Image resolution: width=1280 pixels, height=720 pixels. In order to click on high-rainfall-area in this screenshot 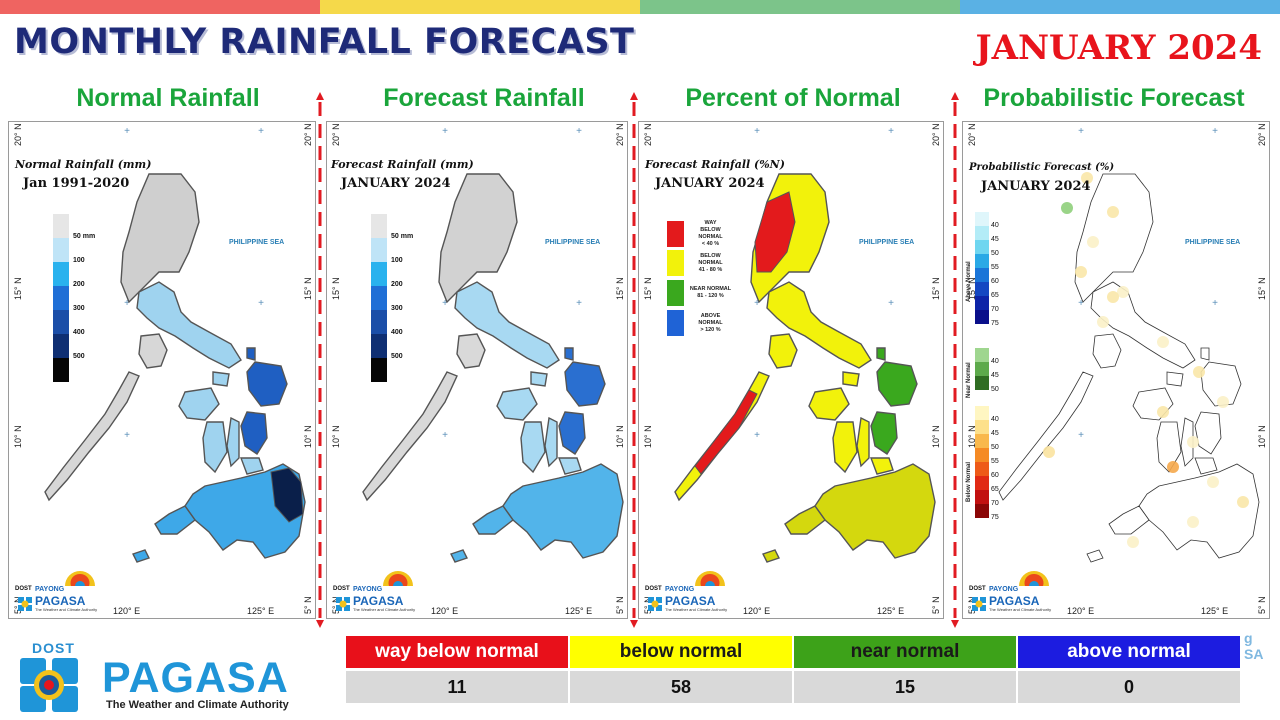, I will do `click(287, 495)`.